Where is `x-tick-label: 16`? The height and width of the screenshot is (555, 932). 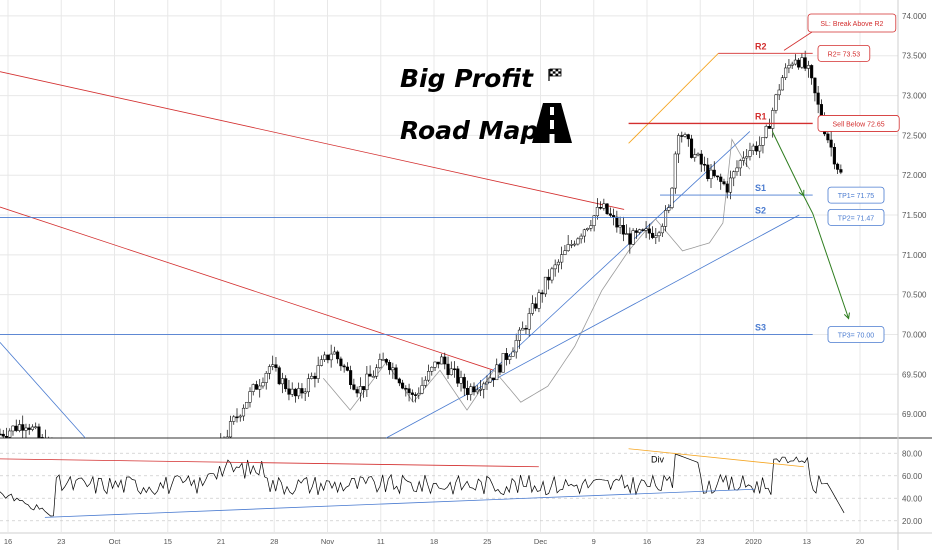
x-tick-label: 16 is located at coordinates (647, 541).